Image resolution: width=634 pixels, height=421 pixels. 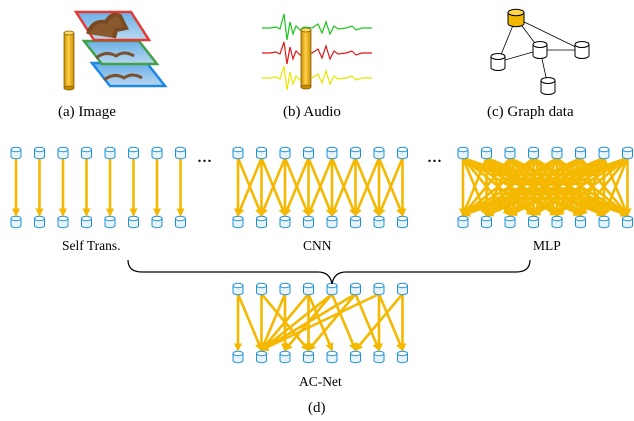 I want to click on panel-caption-image: (a) Image, so click(x=87, y=112).